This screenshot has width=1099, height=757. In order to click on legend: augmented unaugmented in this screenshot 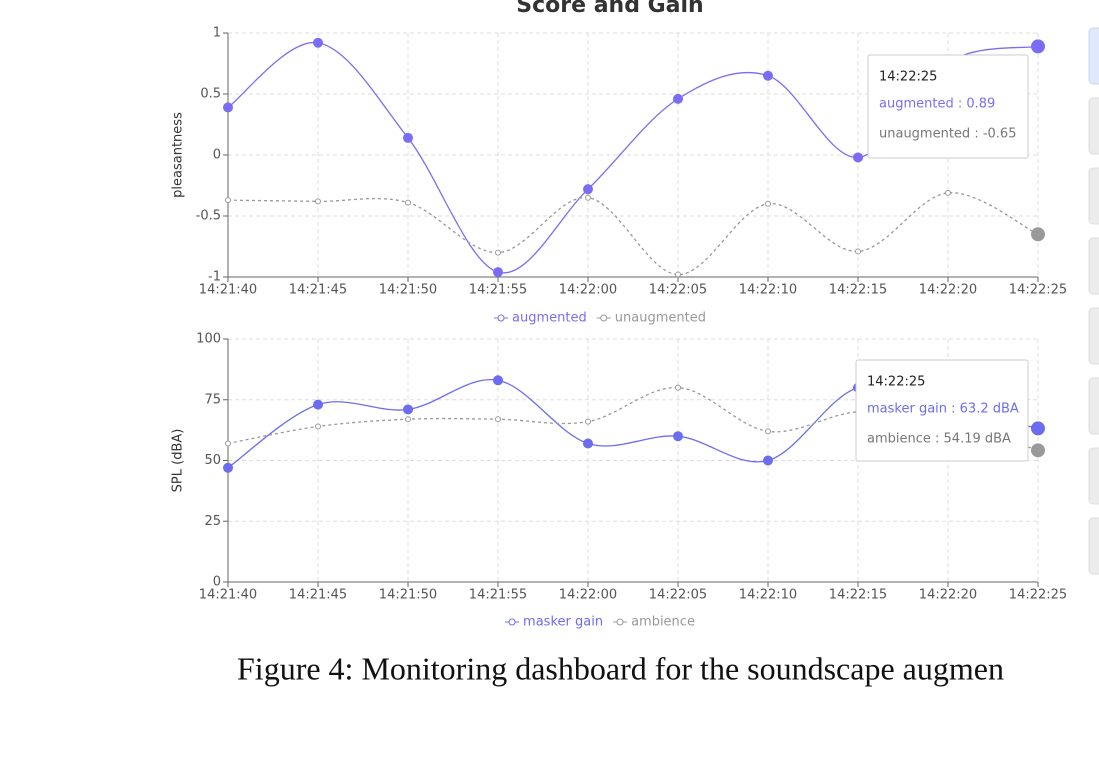, I will do `click(600, 318)`.